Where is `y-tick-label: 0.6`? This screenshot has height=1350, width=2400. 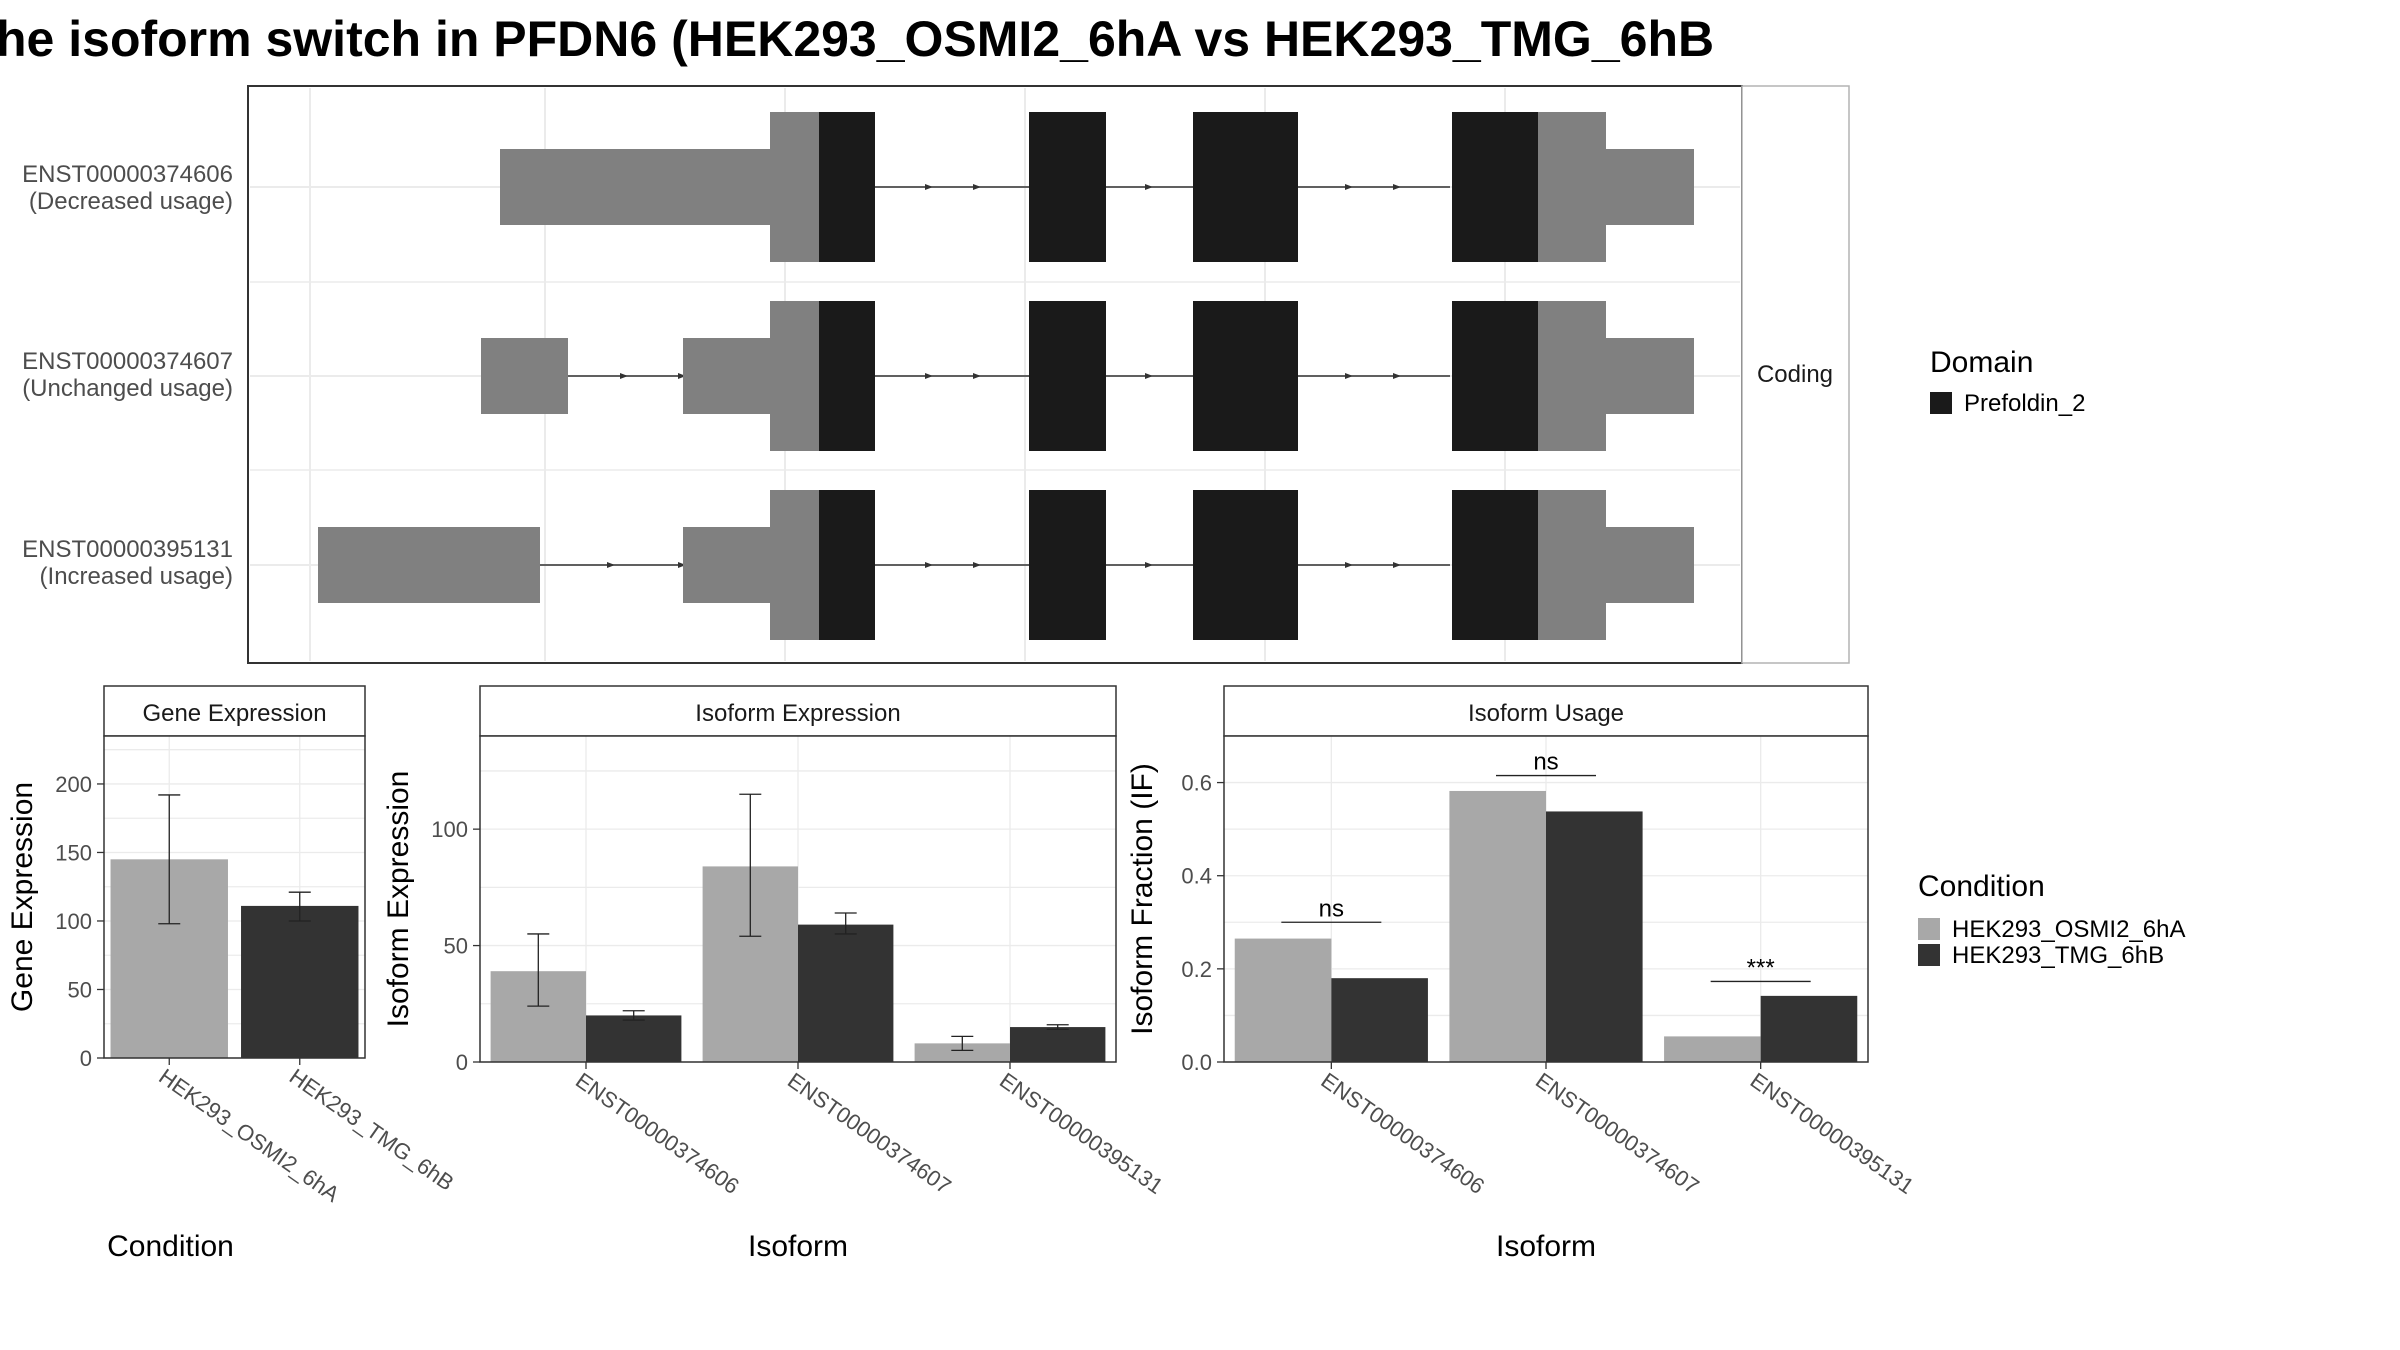 y-tick-label: 0.6 is located at coordinates (1196, 783).